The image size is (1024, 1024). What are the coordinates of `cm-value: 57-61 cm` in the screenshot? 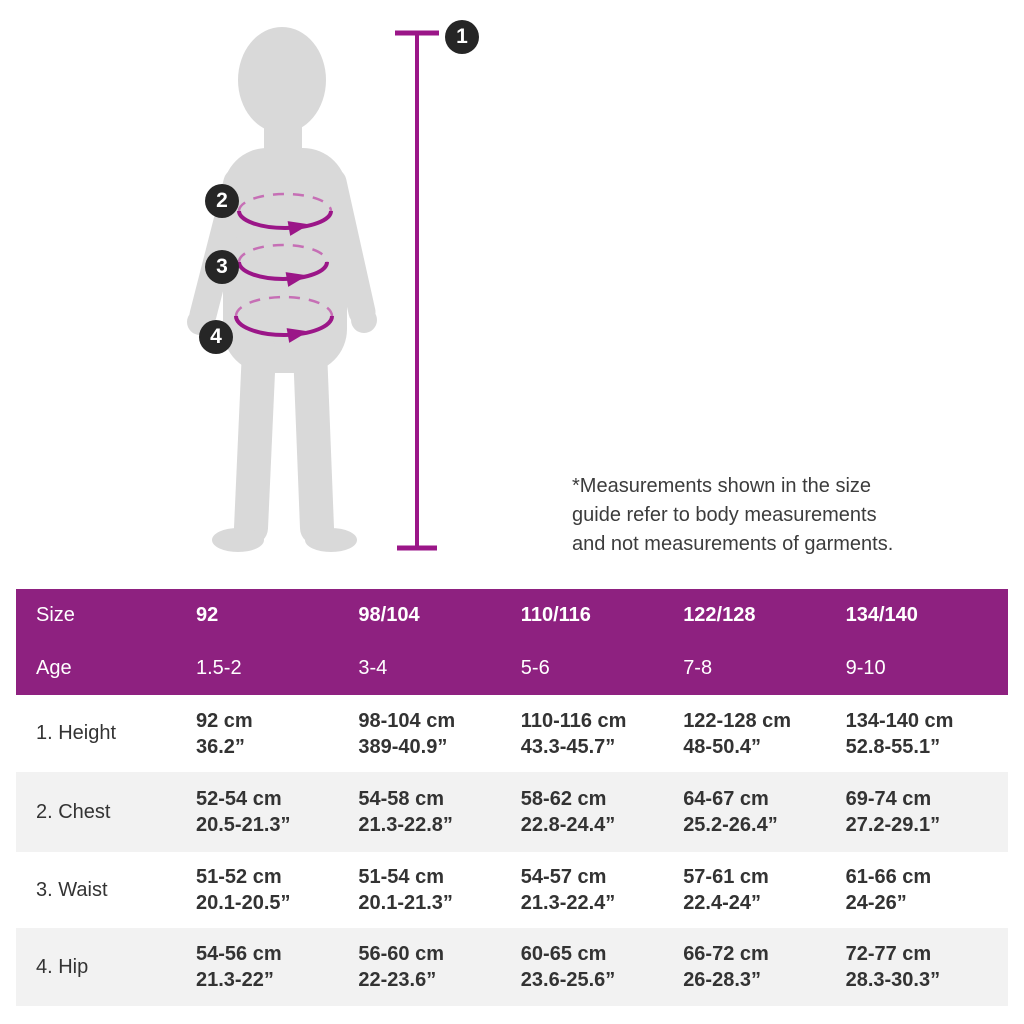 It's located at (726, 877).